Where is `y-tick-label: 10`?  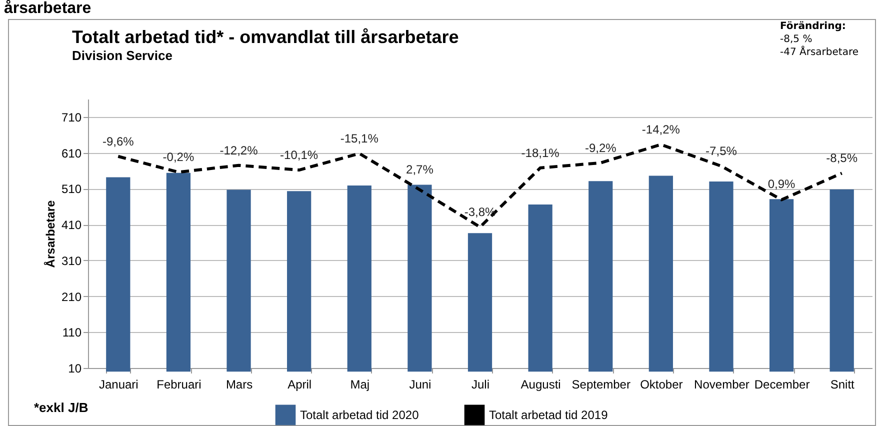 y-tick-label: 10 is located at coordinates (75, 369).